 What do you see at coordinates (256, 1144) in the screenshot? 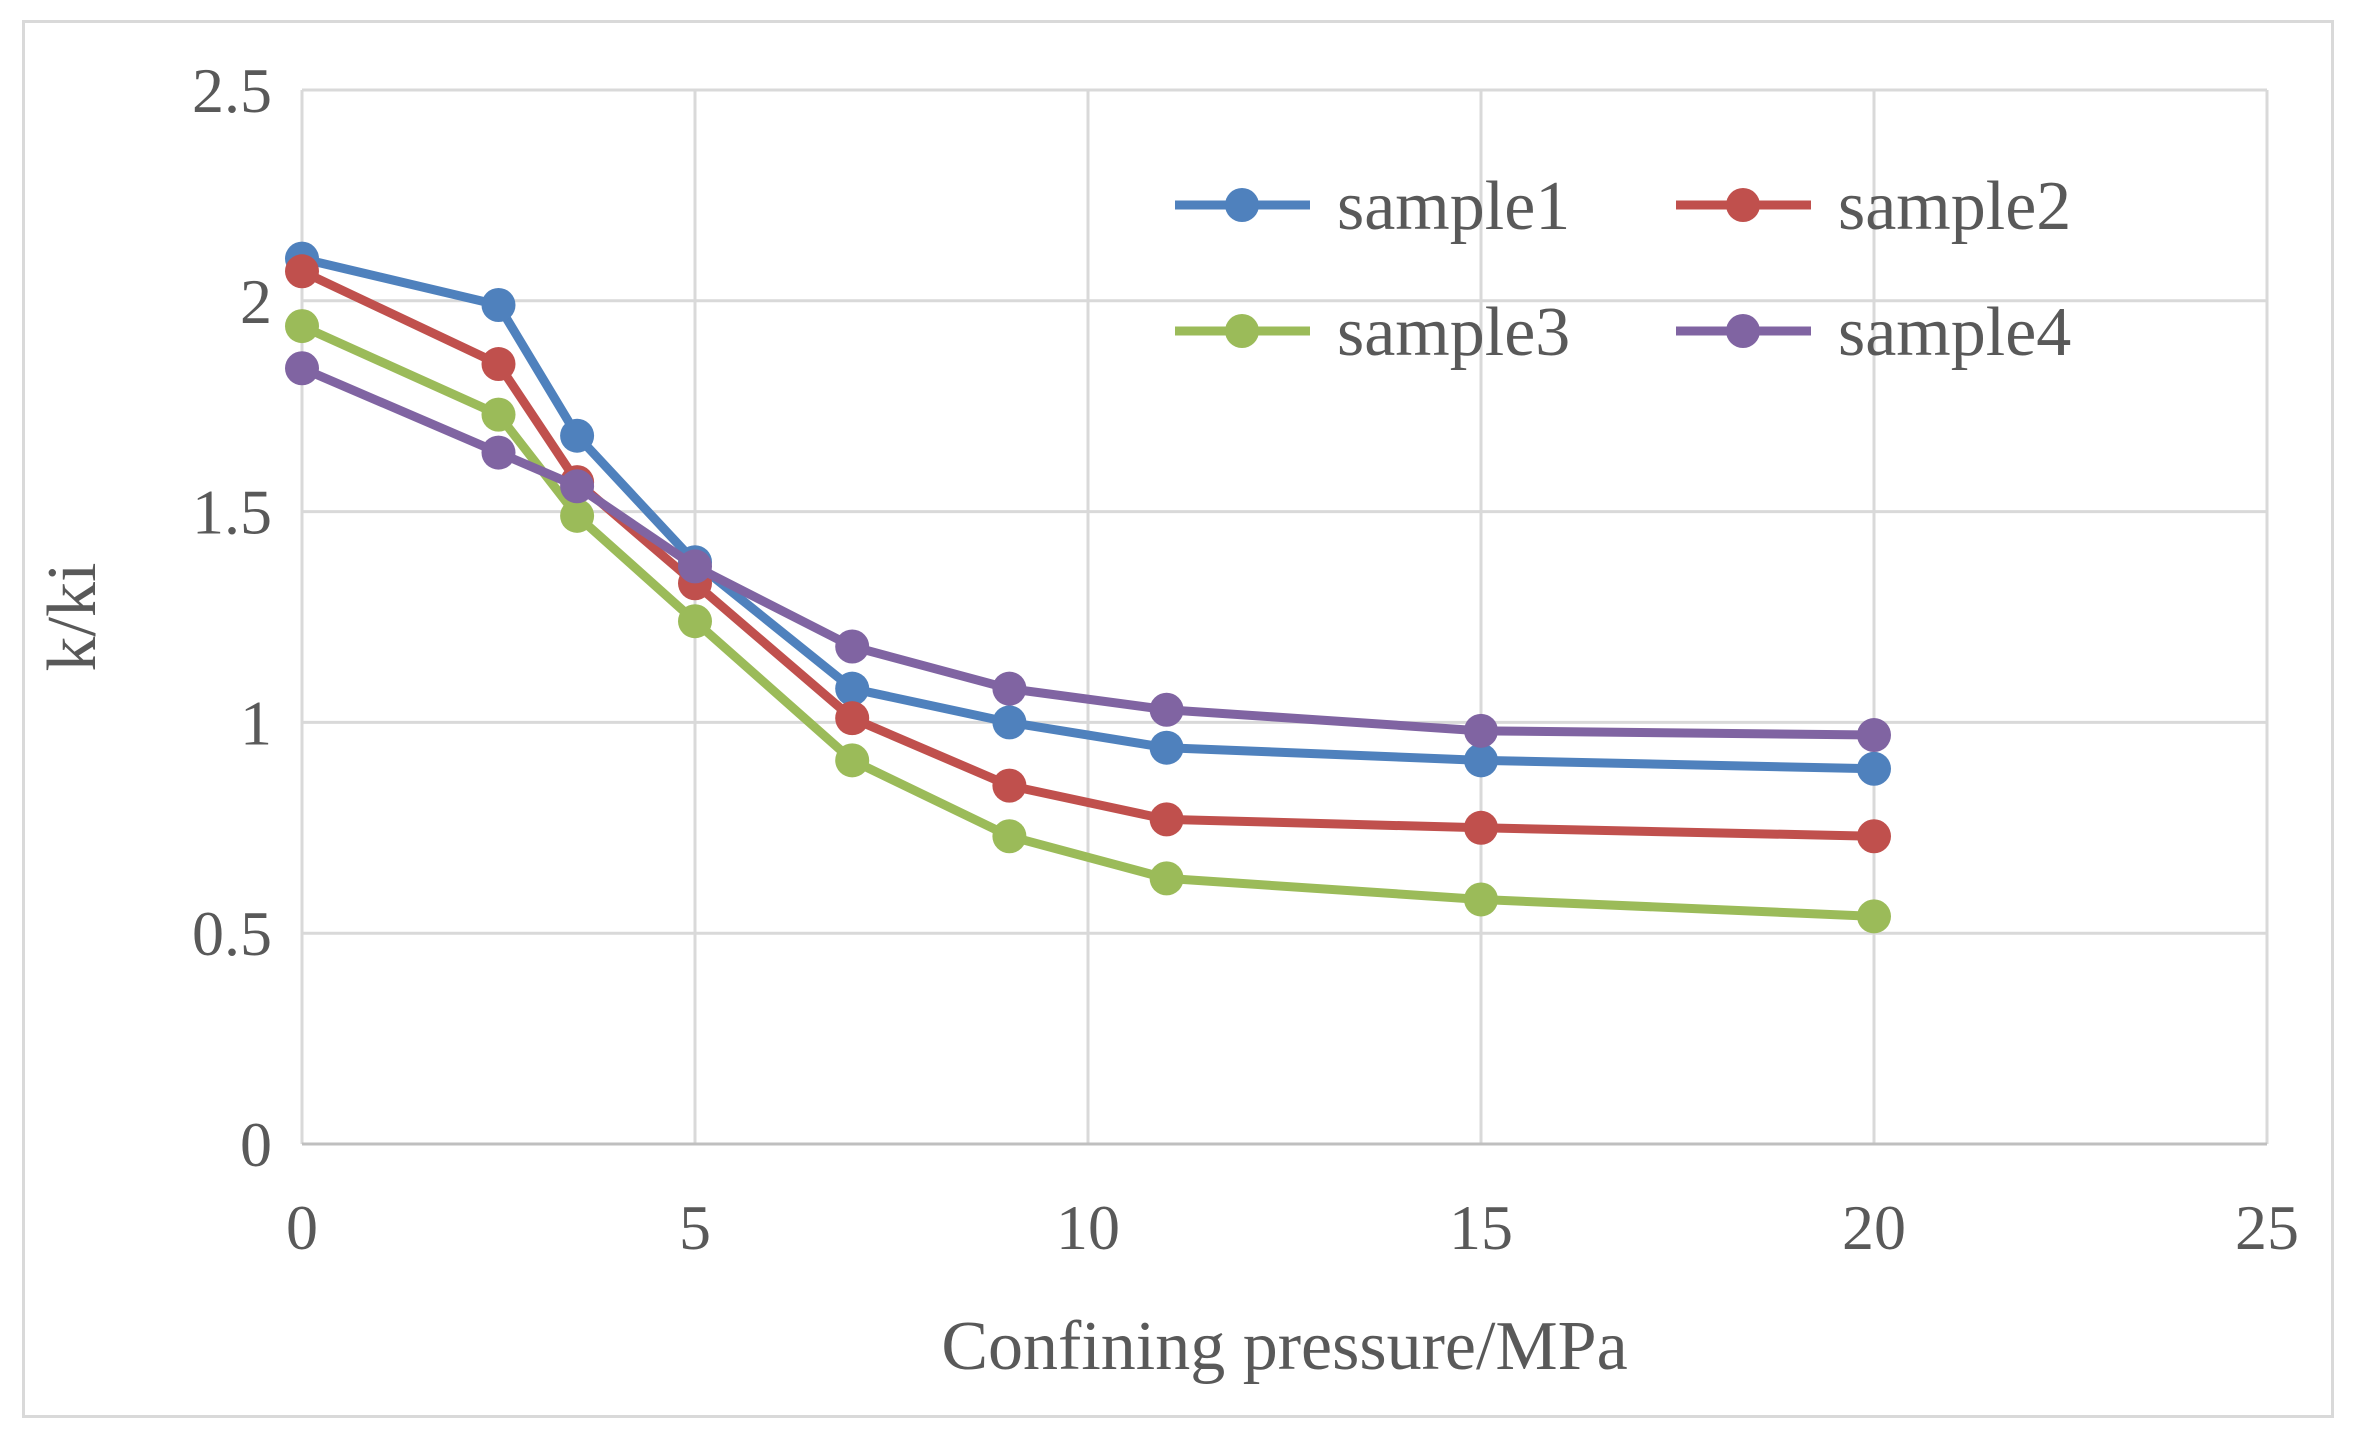
I see `y-tick-label: 0` at bounding box center [256, 1144].